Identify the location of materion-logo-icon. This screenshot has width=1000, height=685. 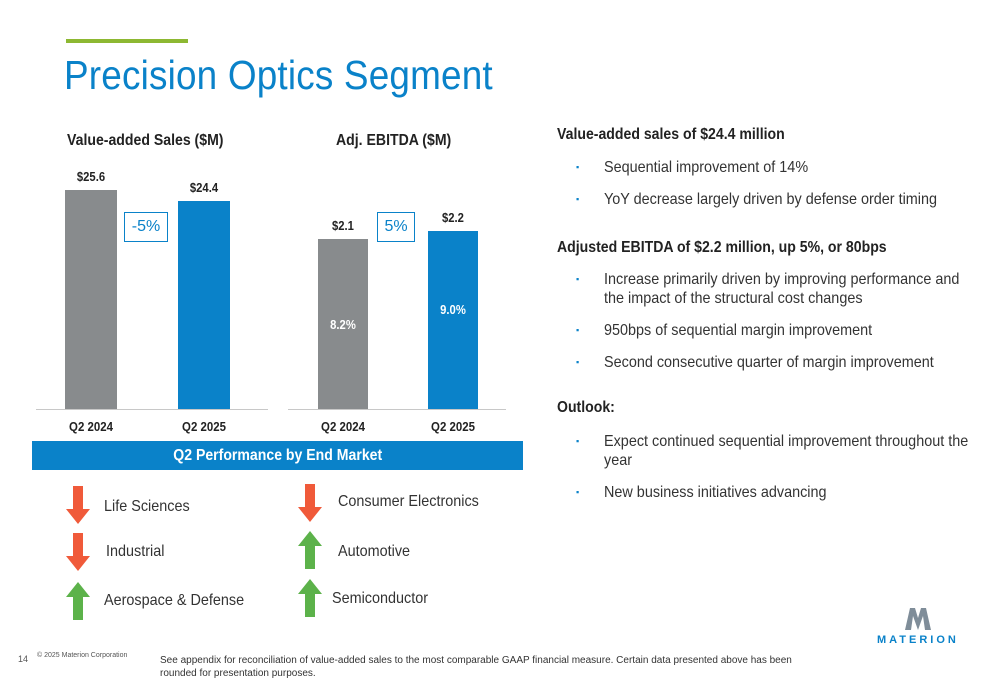
(918, 619).